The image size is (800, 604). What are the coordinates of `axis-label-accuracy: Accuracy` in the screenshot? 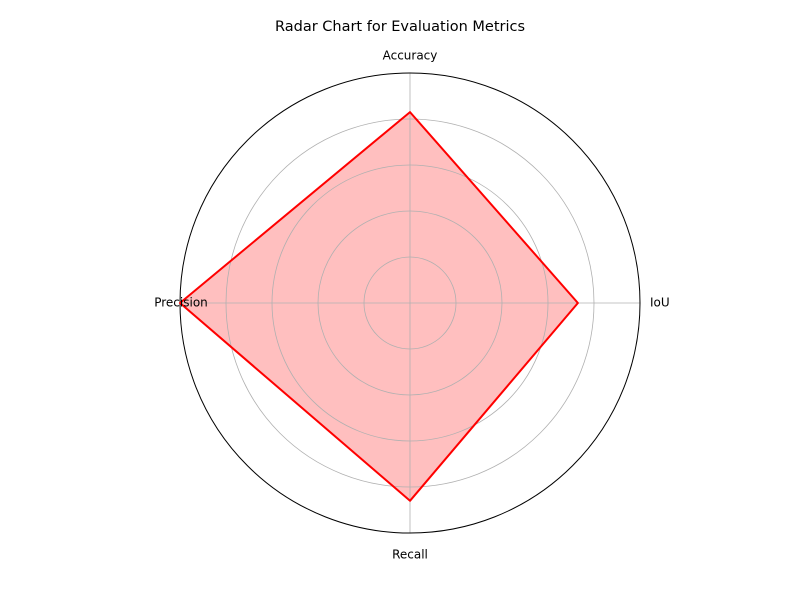 It's located at (410, 56).